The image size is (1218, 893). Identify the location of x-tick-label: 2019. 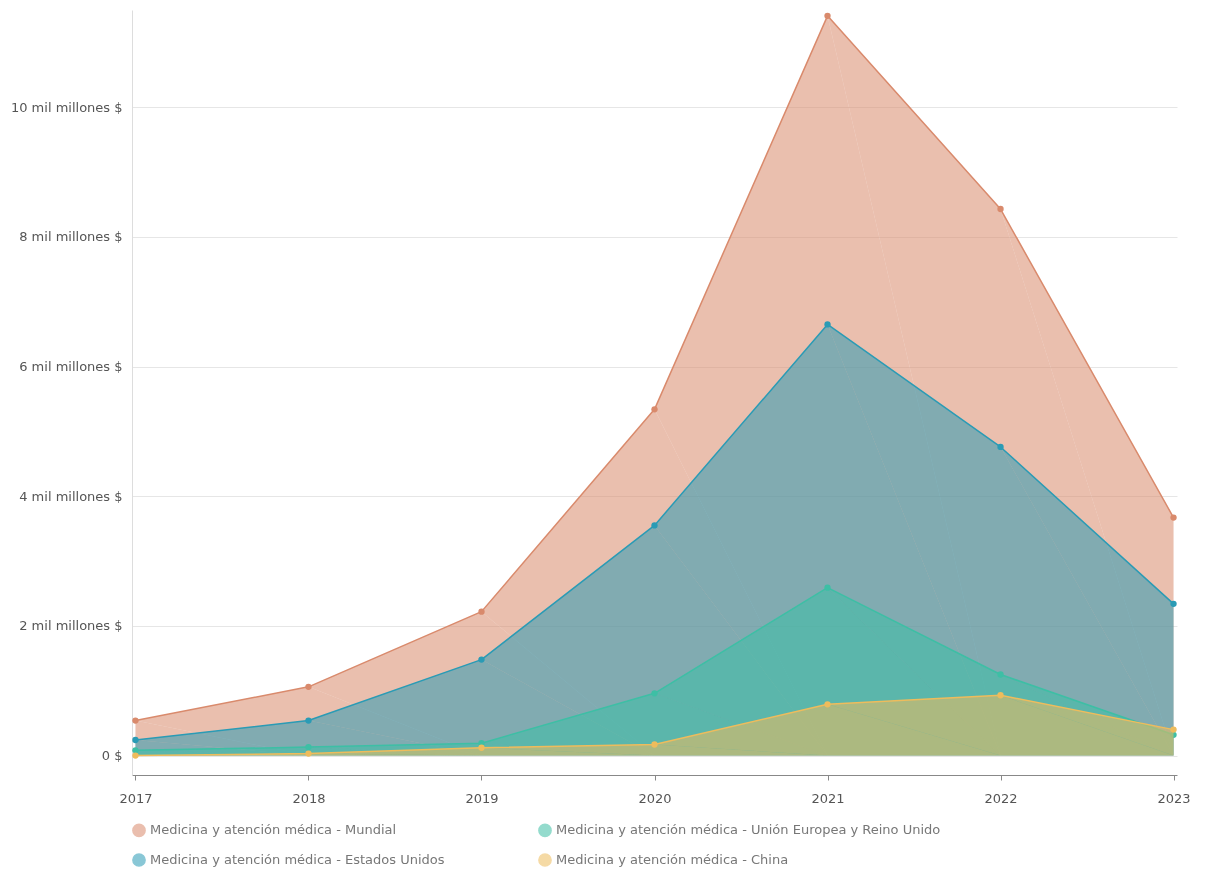
(482, 798).